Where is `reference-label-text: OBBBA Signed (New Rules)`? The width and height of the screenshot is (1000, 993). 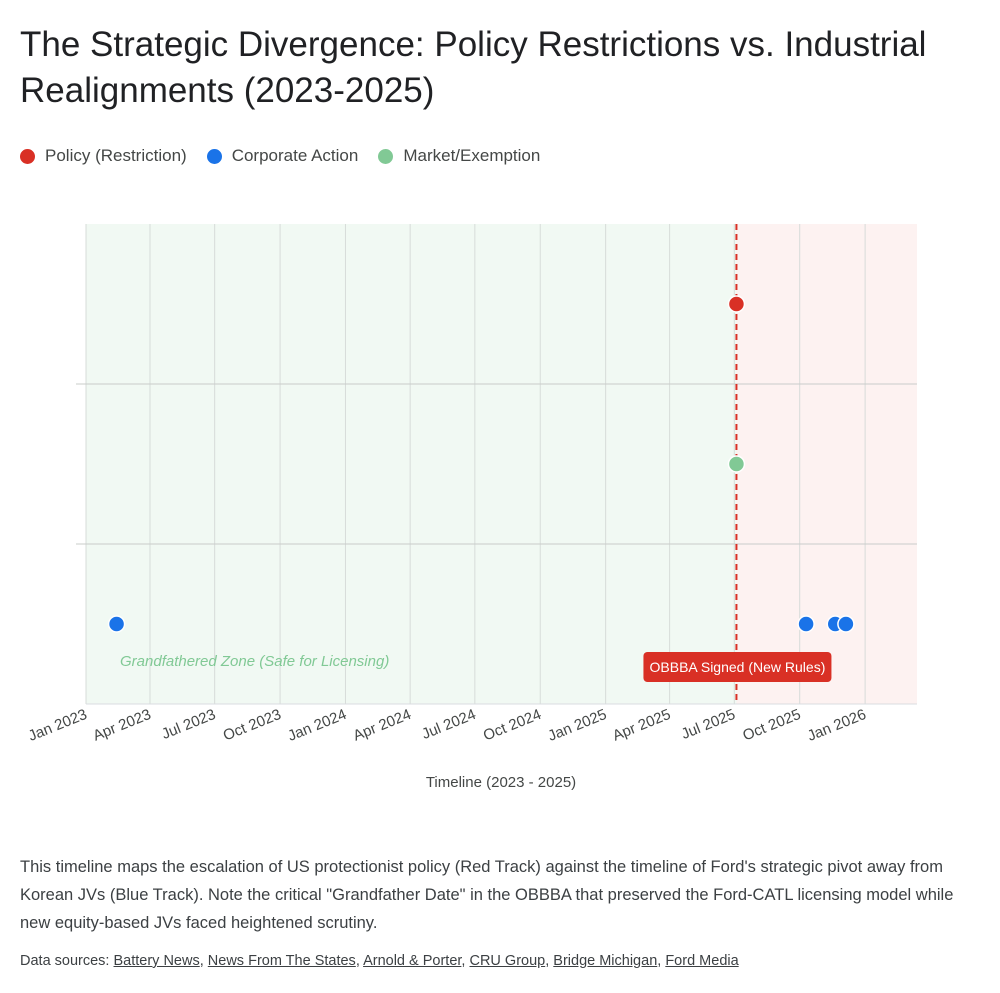 reference-label-text: OBBBA Signed (New Rules) is located at coordinates (738, 667).